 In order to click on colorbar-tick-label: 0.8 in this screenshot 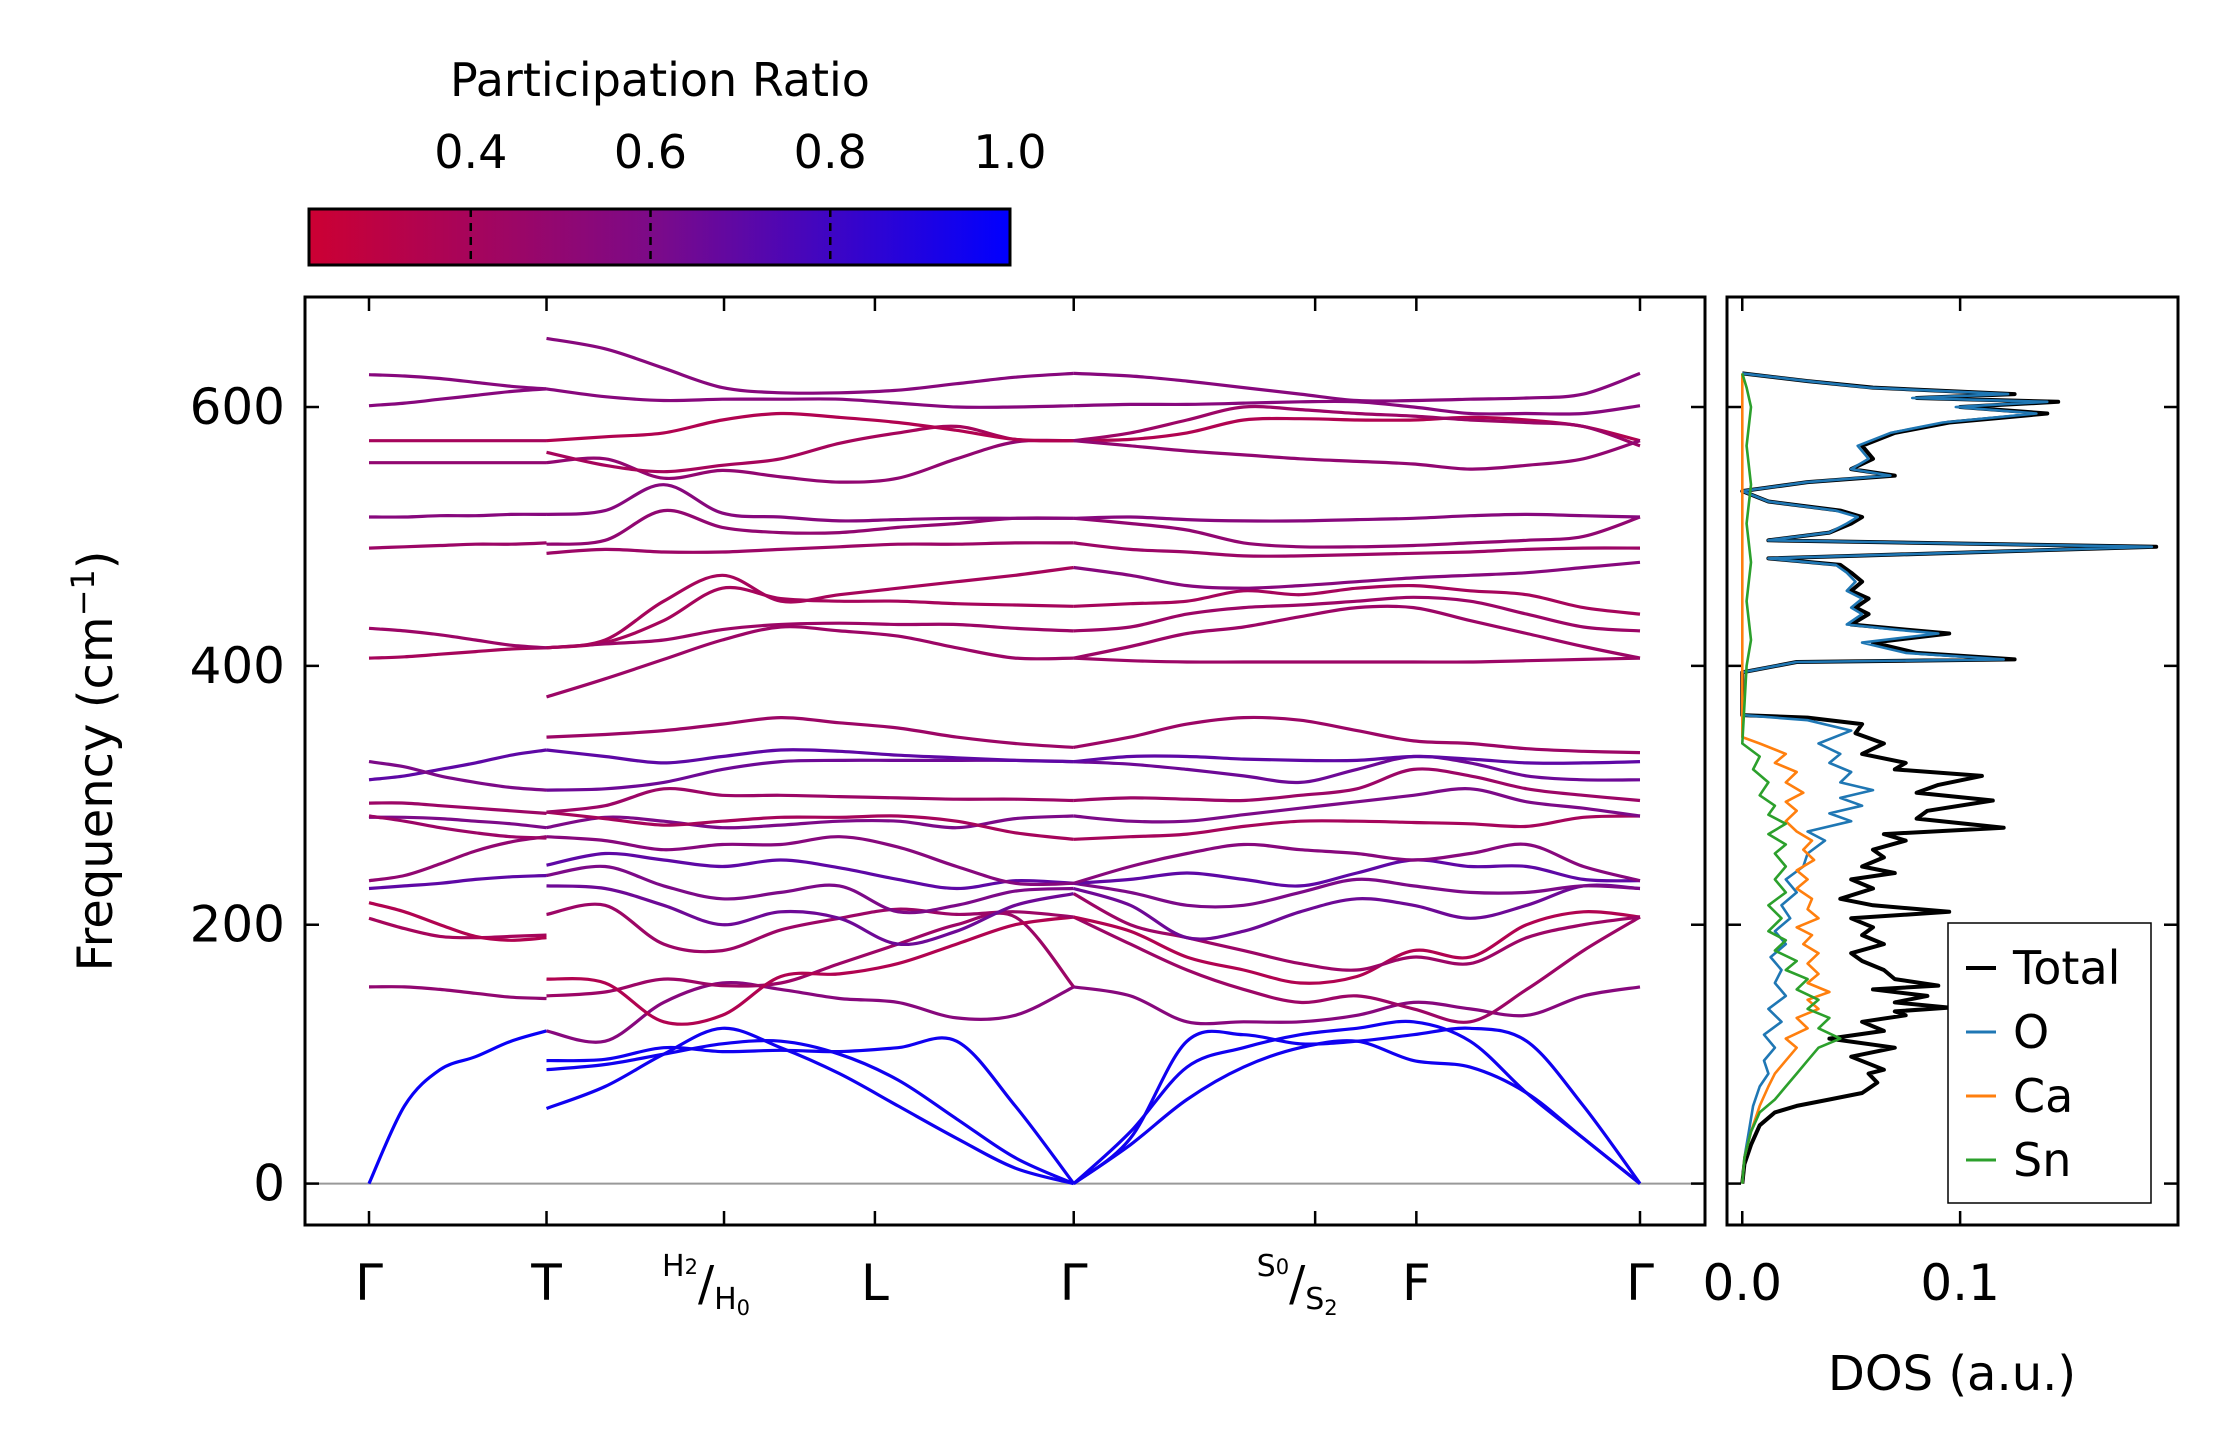, I will do `click(830, 152)`.